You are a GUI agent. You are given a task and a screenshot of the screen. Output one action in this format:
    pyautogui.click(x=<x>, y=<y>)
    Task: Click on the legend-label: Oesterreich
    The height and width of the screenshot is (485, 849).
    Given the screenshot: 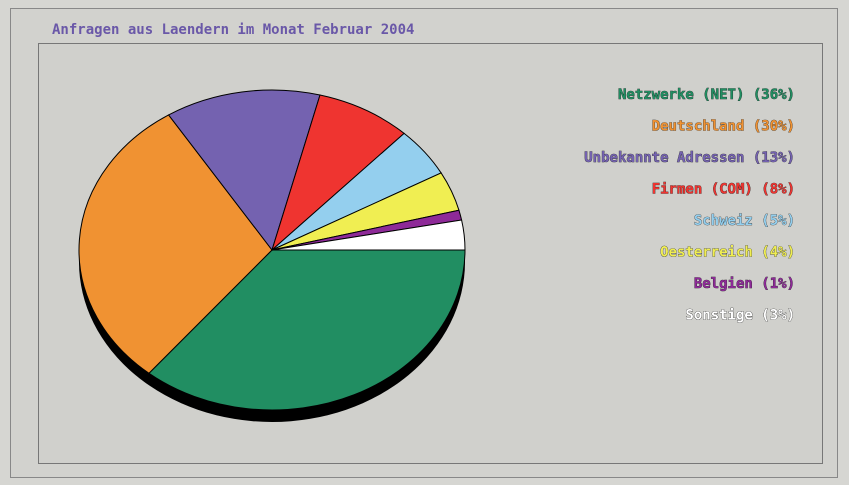 What is the action you would take?
    pyautogui.click(x=706, y=253)
    